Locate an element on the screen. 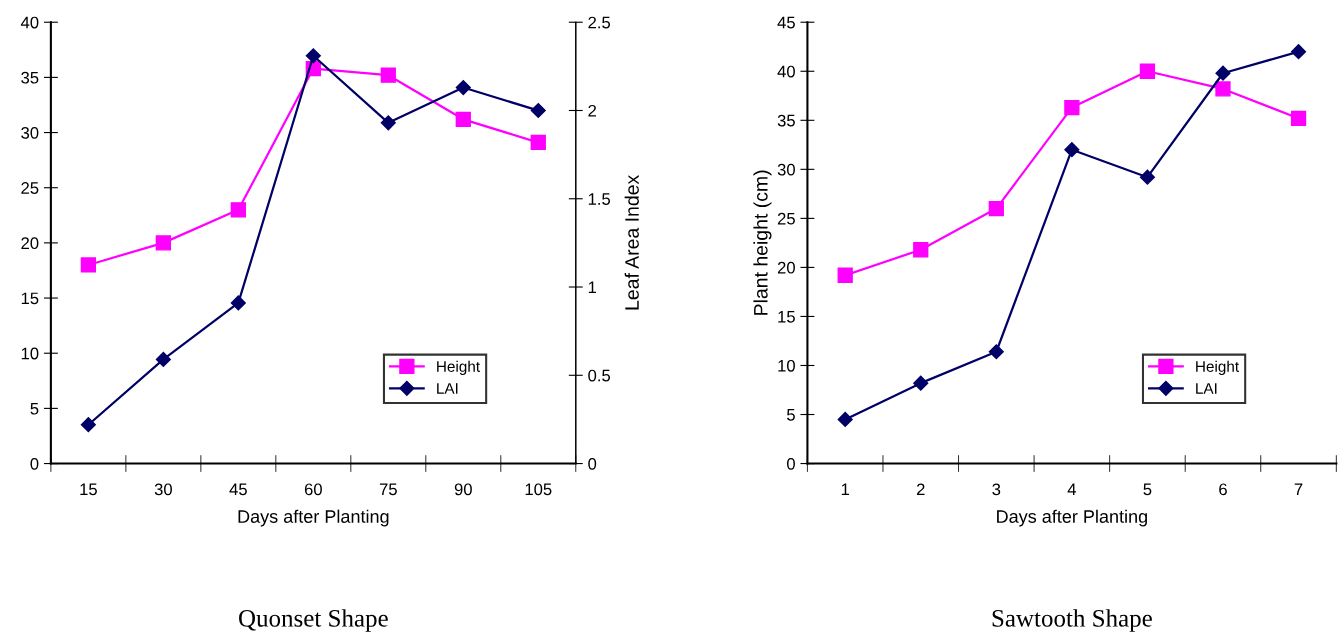  y-axis-title: Plant height (cm) is located at coordinates (762, 242).